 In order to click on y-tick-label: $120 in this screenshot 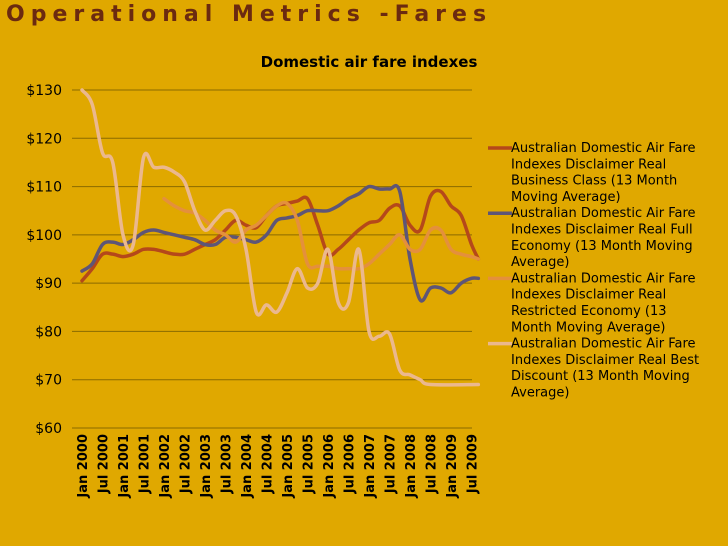, I will do `click(44, 139)`.